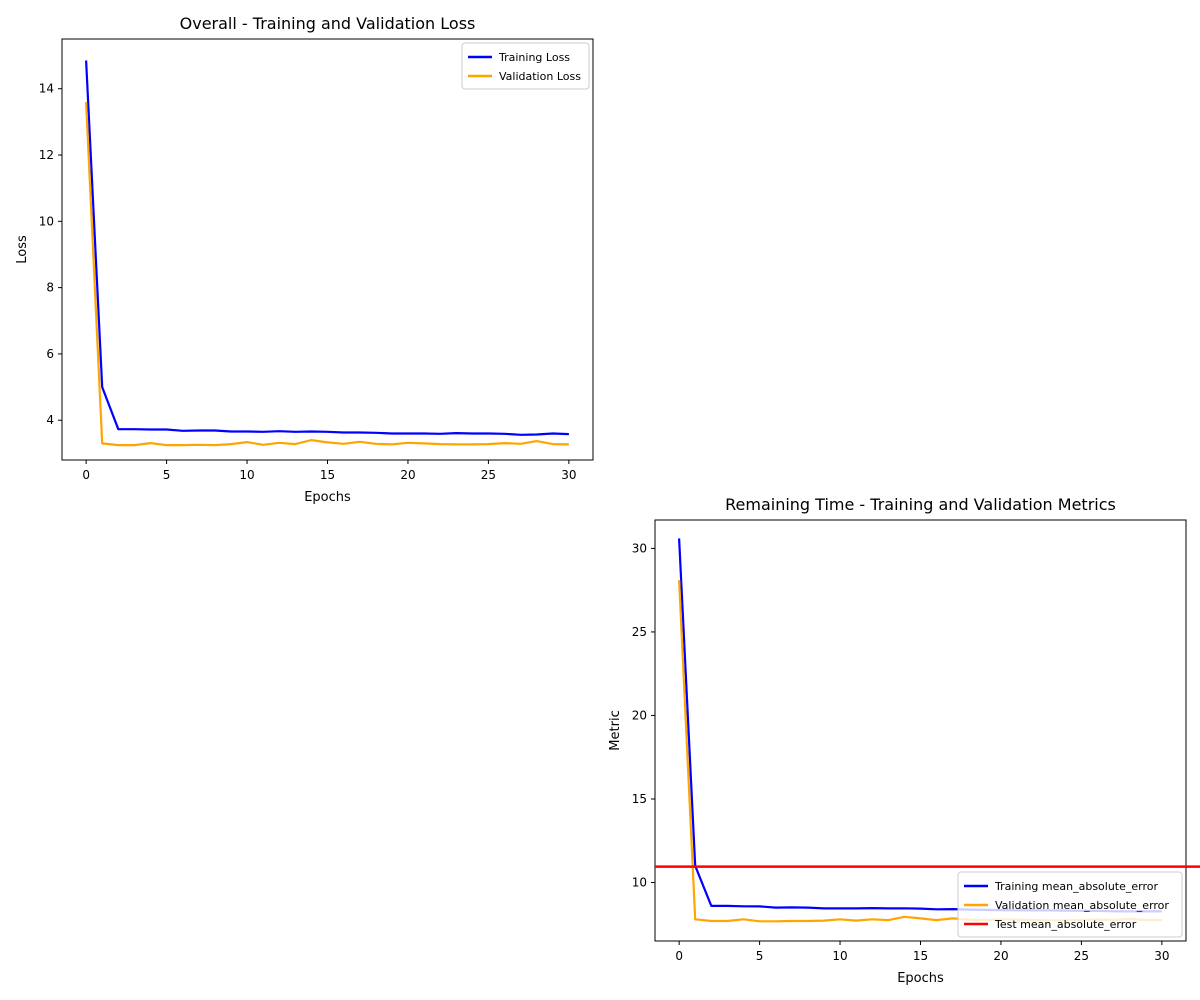 This screenshot has height=1000, width=1200. Describe the element at coordinates (46, 155) in the screenshot. I see `y-tick-label: 12` at that location.